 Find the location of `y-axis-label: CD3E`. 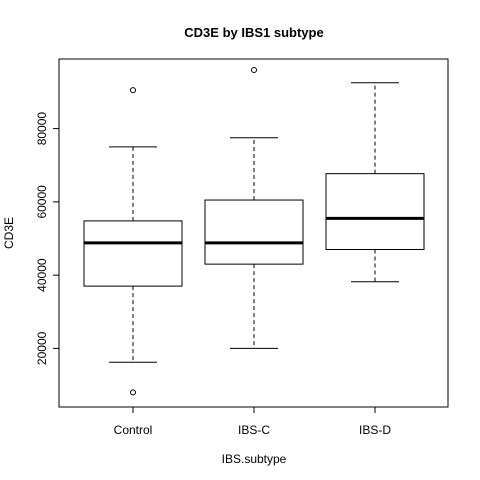

y-axis-label: CD3E is located at coordinates (9, 233).